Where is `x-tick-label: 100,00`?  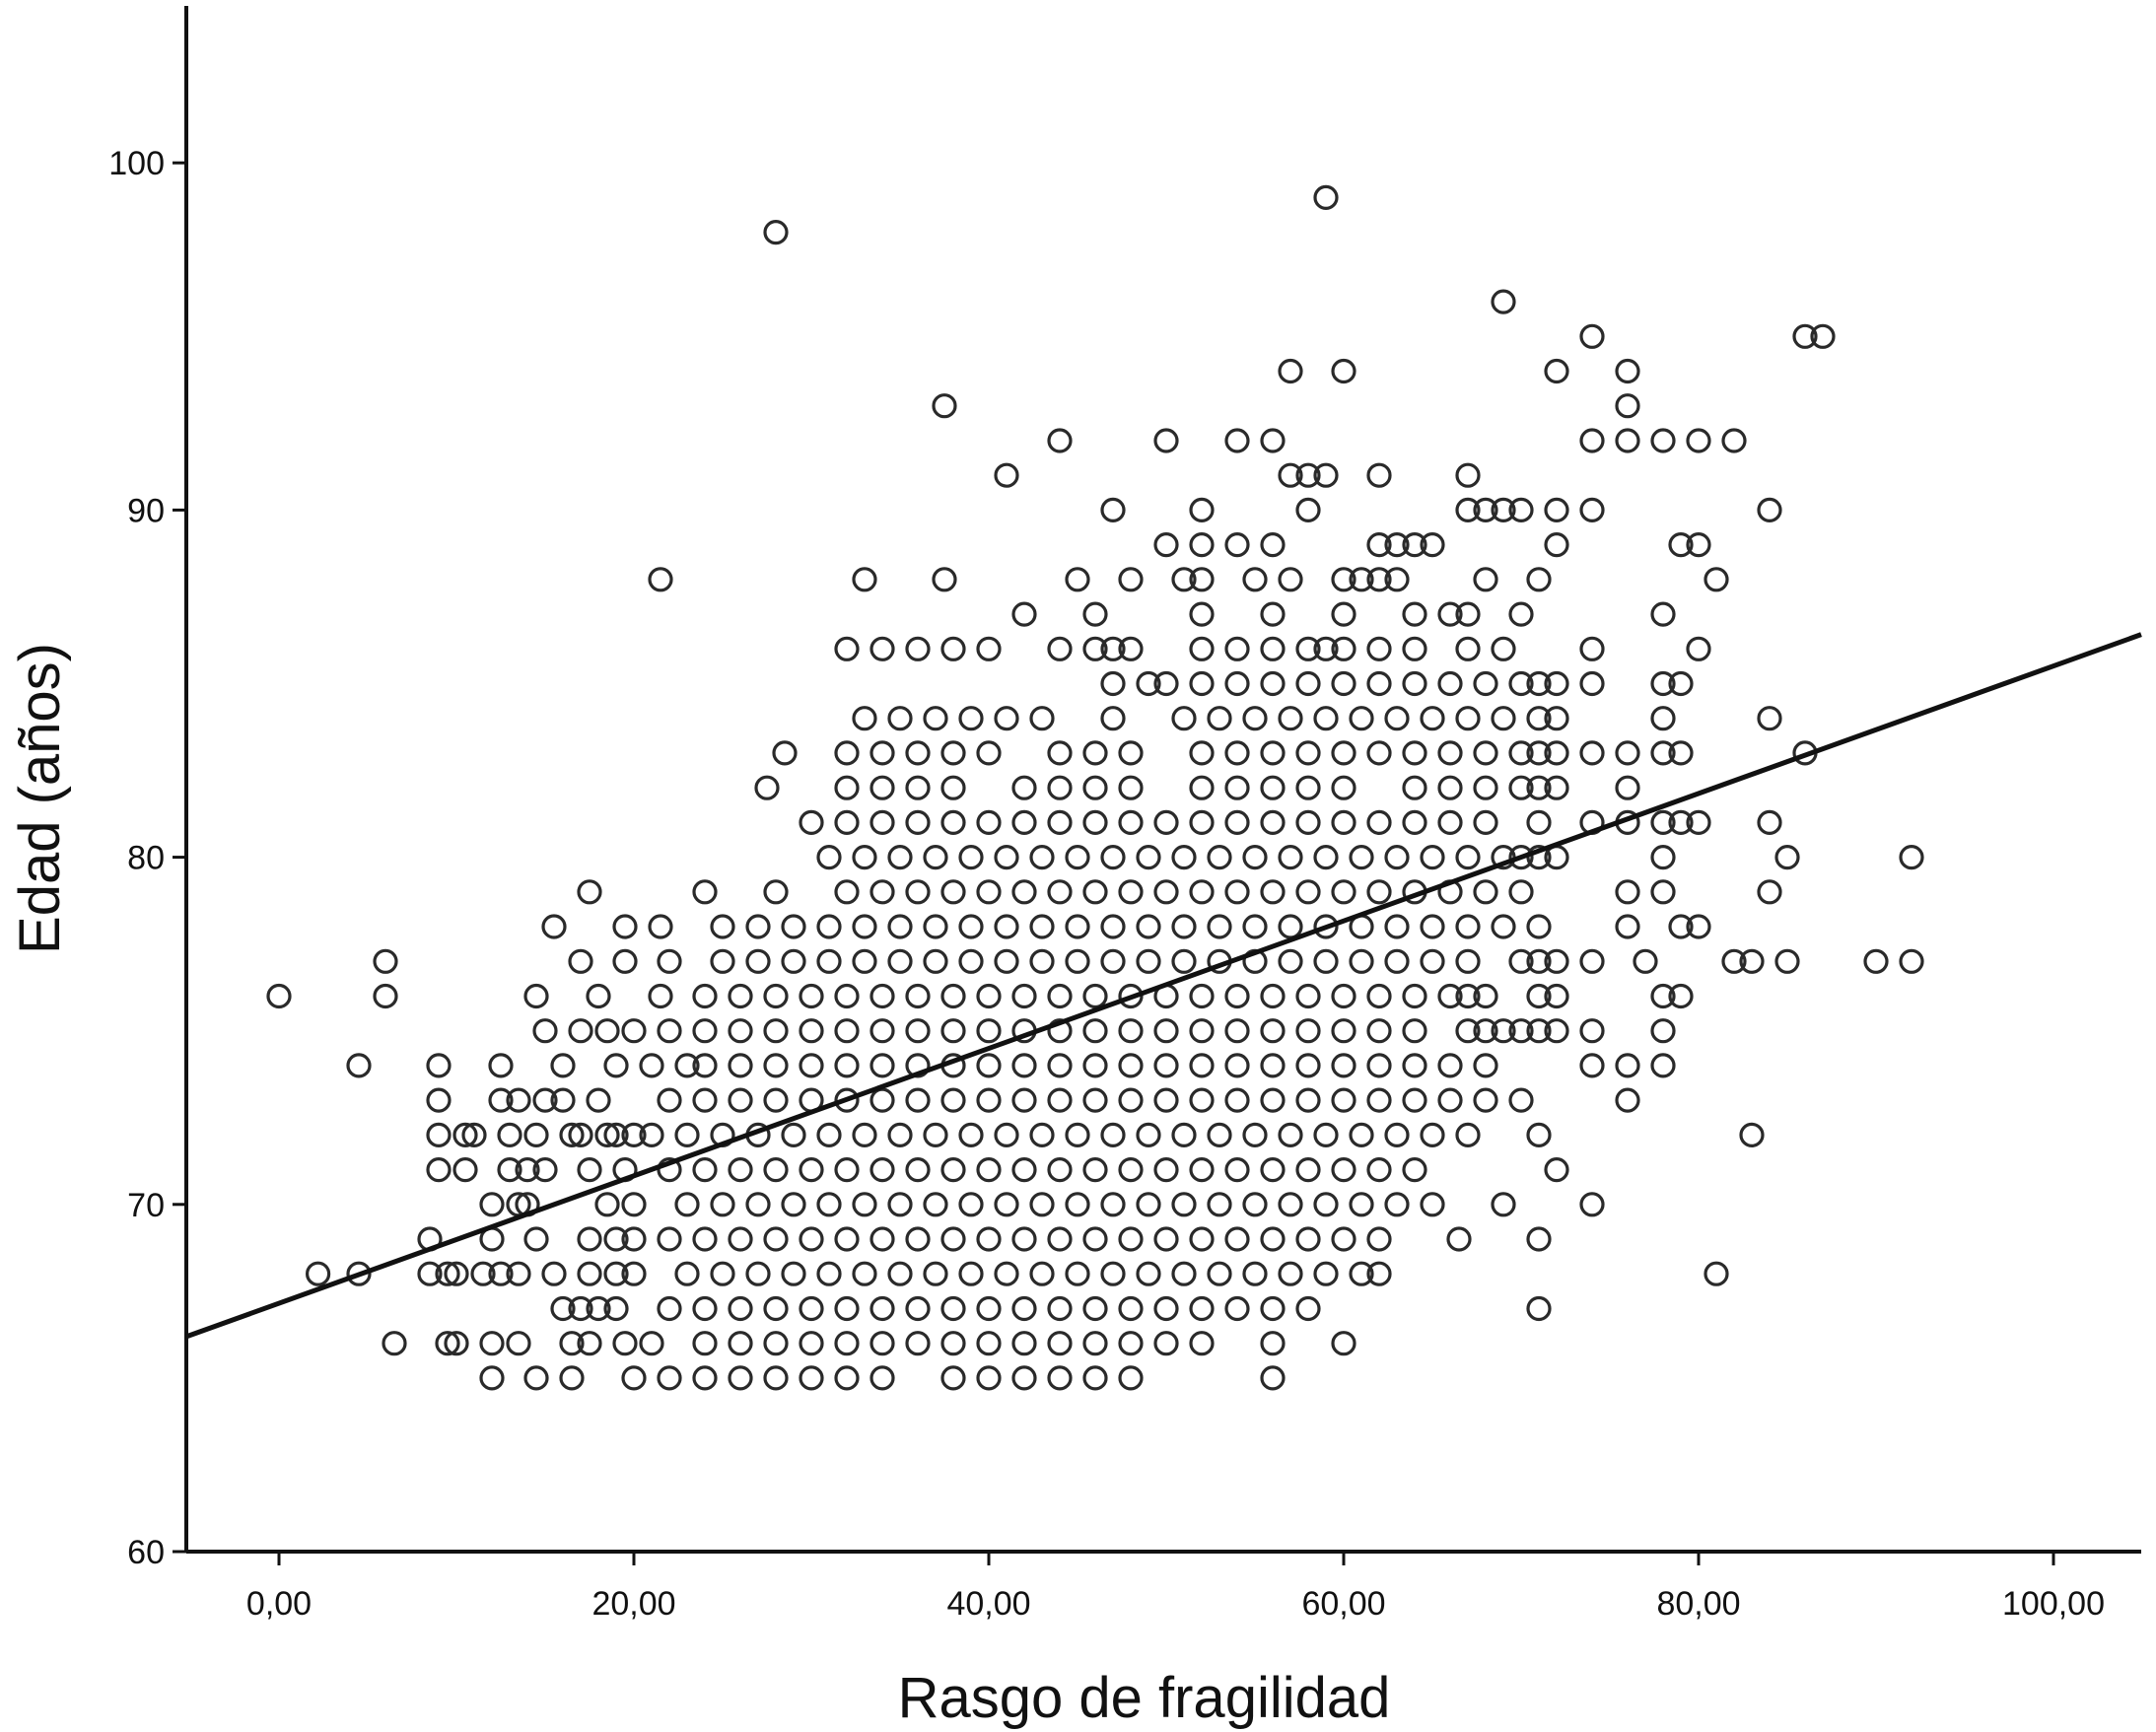
x-tick-label: 100,00 is located at coordinates (2053, 1604).